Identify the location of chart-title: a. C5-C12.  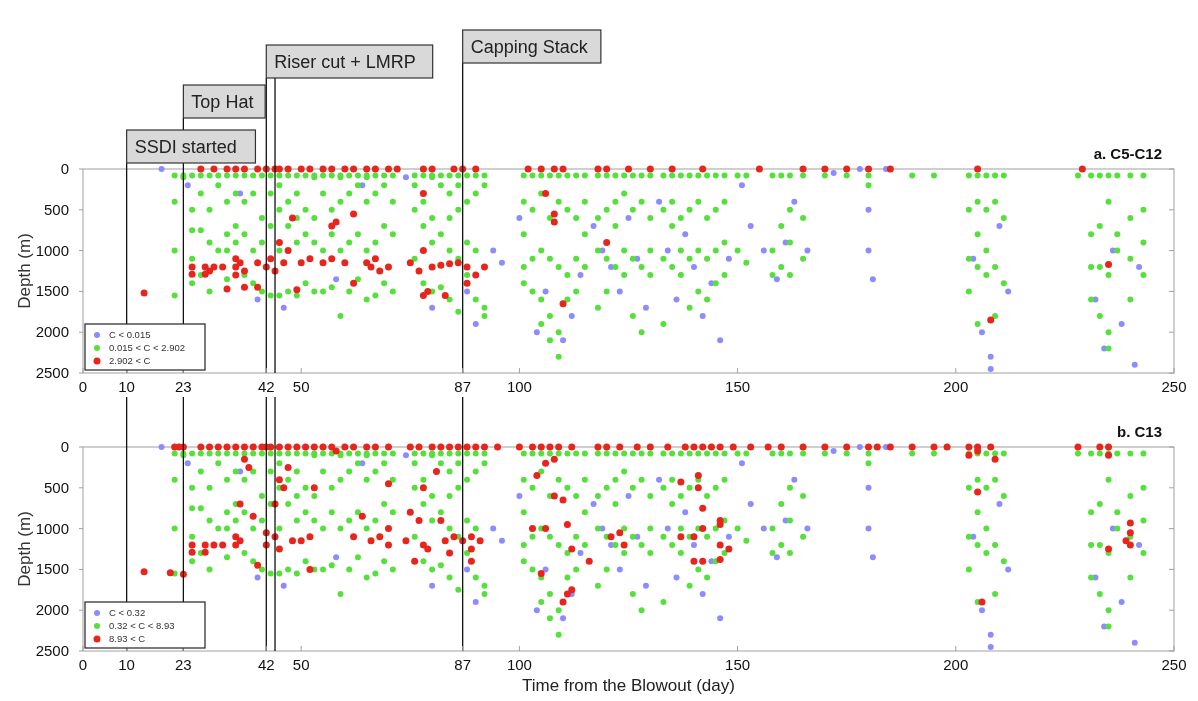
(1127, 153).